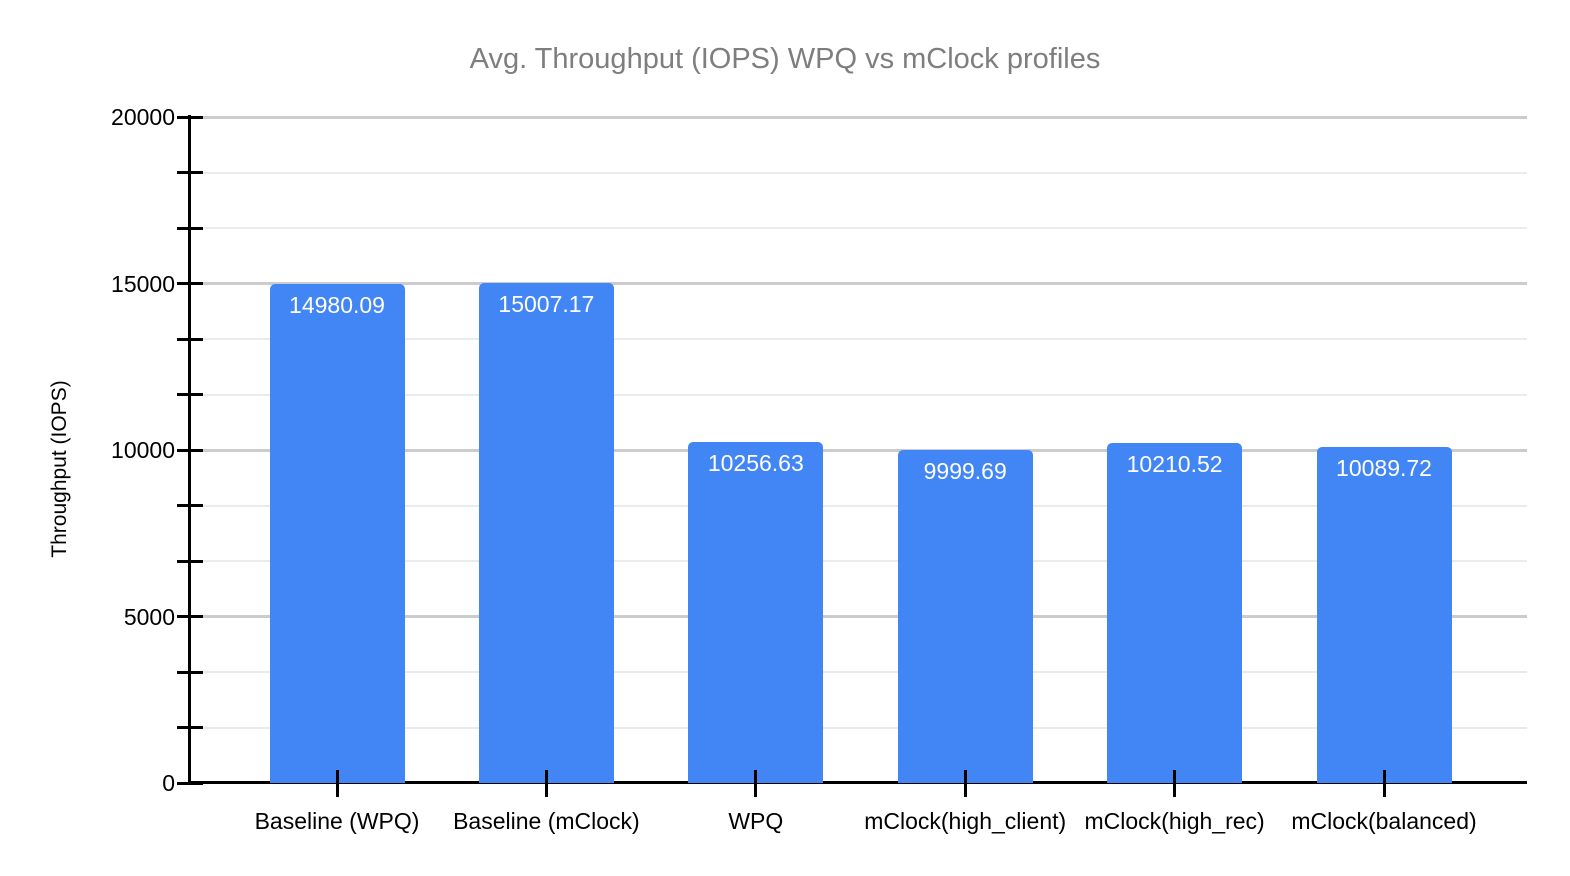 The image size is (1570, 876). Describe the element at coordinates (143, 283) in the screenshot. I see `y-tick-label: 15000` at that location.